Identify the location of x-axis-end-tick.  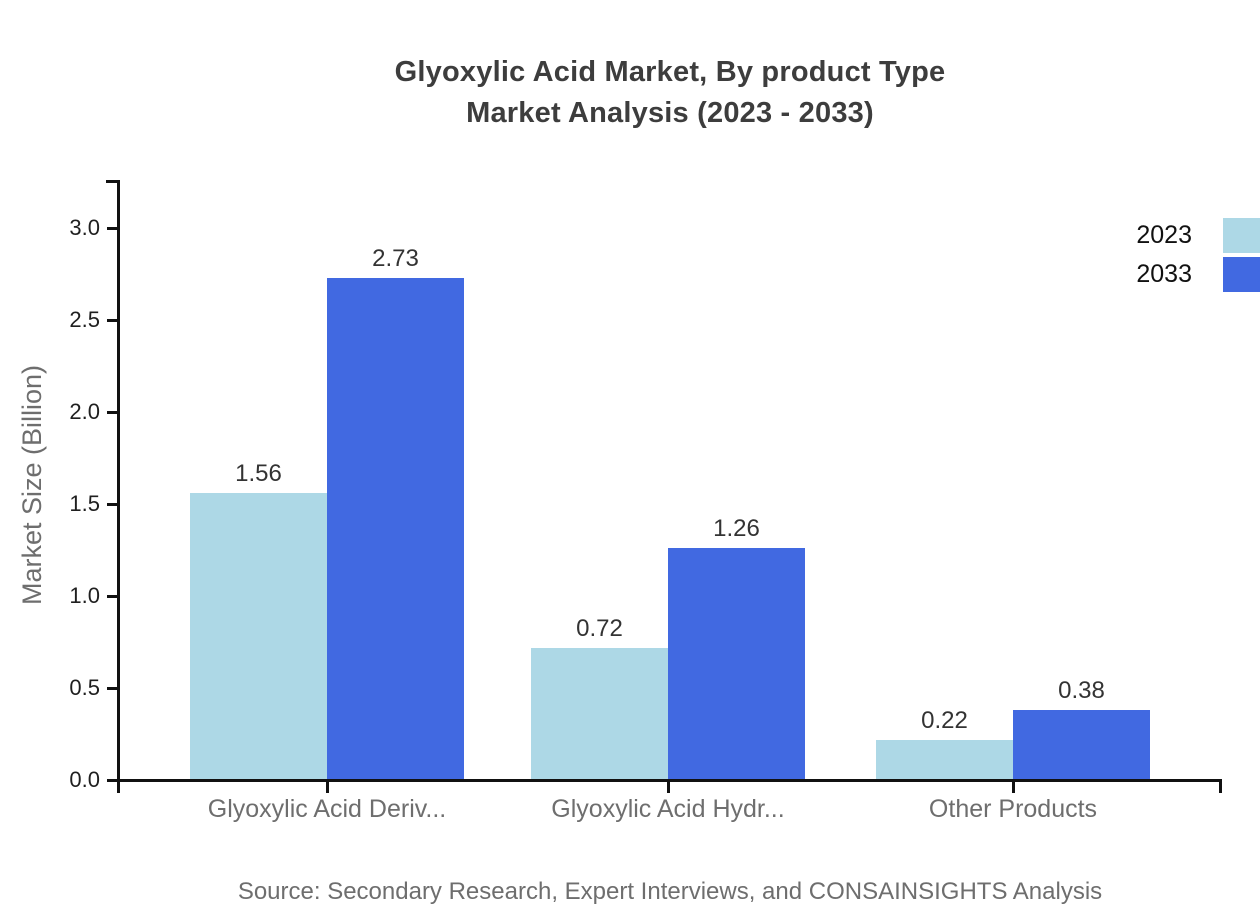
(1220, 786).